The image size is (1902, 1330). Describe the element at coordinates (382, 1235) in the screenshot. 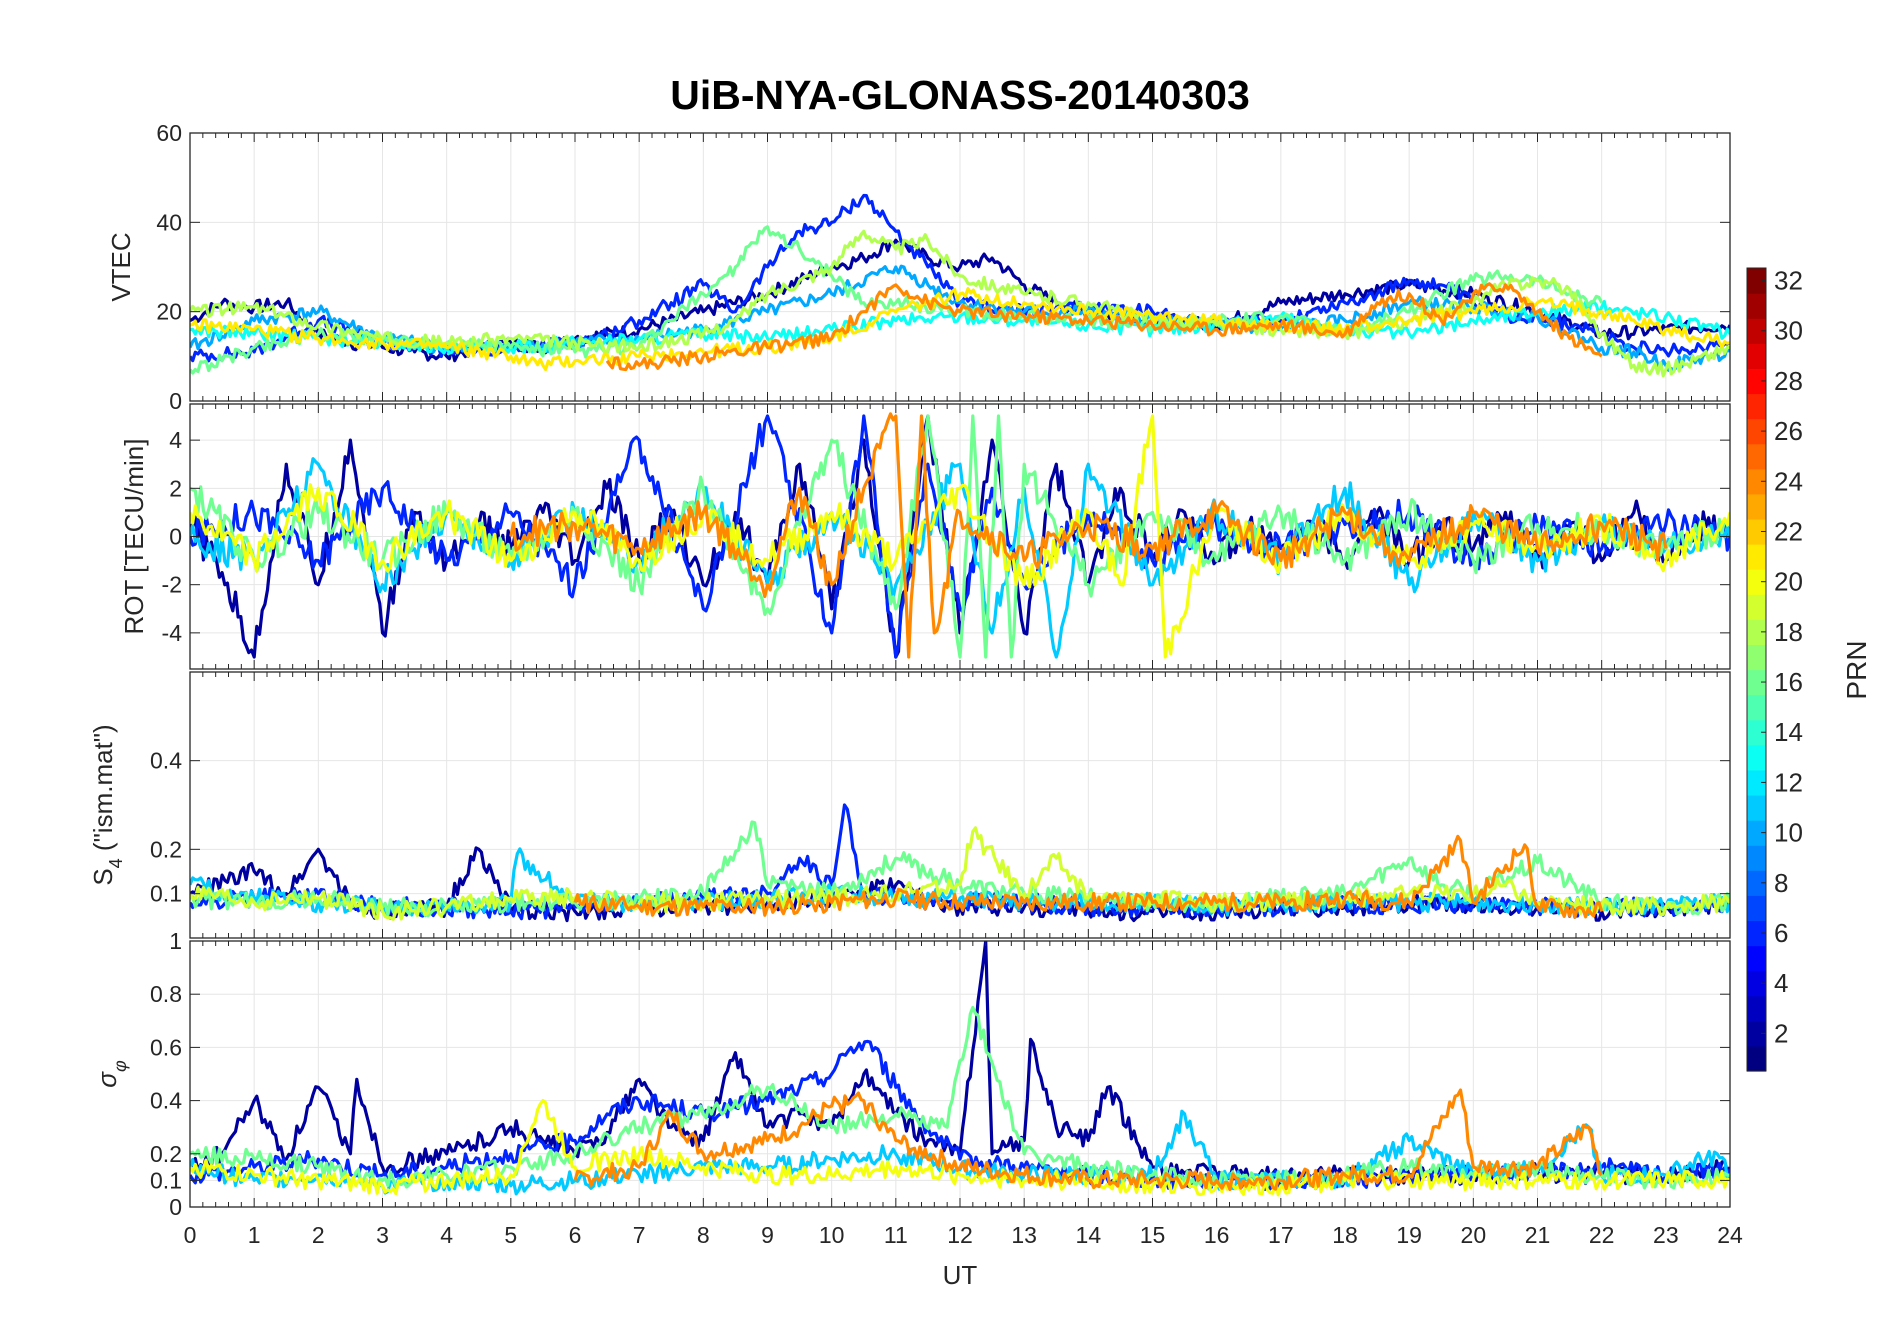

I see `x-tick-label: 3` at that location.